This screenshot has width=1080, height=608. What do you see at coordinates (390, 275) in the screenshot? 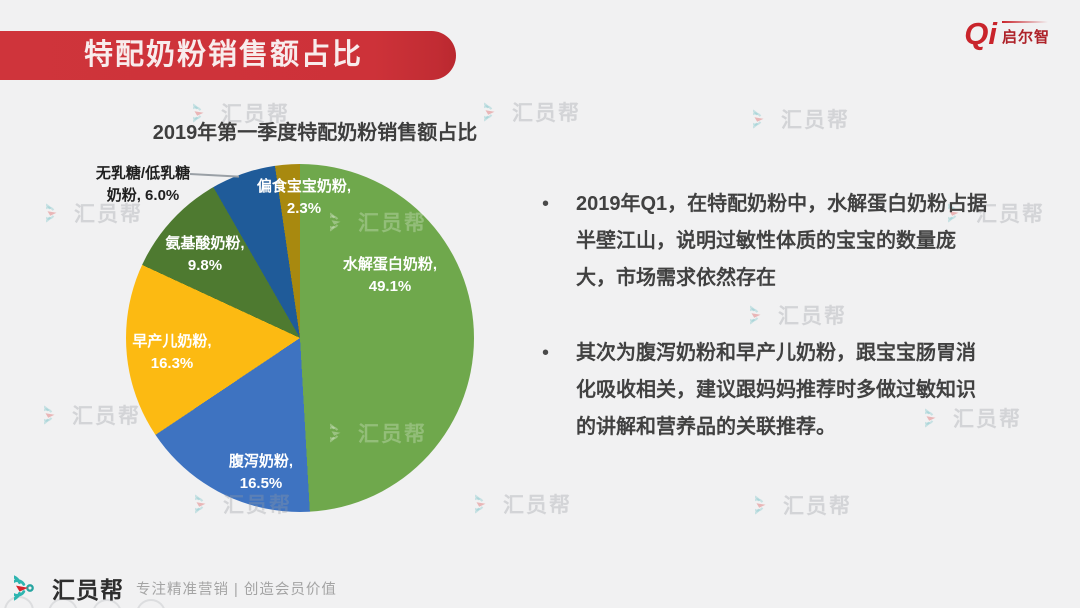
I see `pie-slice-label-hydrolyzed: 水解蛋白奶粉, 49.1%` at bounding box center [390, 275].